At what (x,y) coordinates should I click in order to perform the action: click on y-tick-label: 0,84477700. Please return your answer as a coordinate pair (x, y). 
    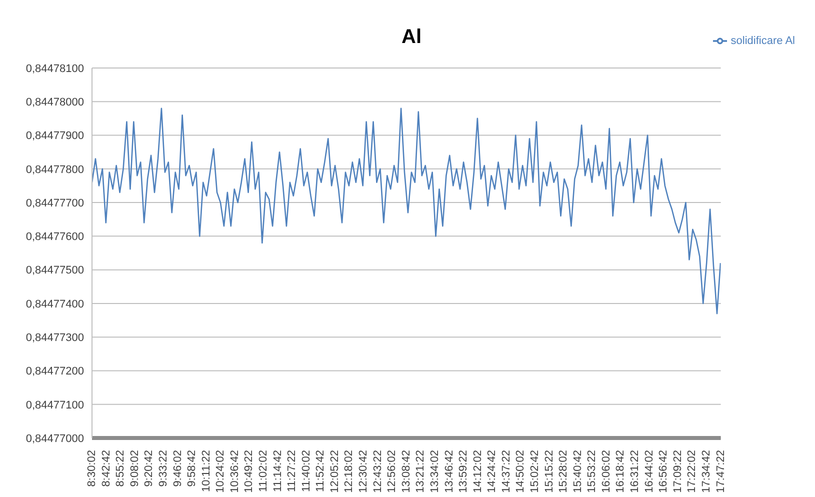
    Looking at the image, I should click on (55, 203).